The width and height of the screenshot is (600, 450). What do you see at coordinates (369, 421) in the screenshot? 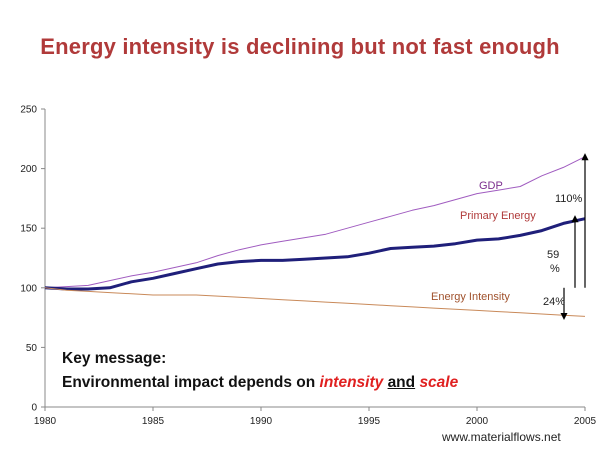
I see `x-tick-label: 1995` at bounding box center [369, 421].